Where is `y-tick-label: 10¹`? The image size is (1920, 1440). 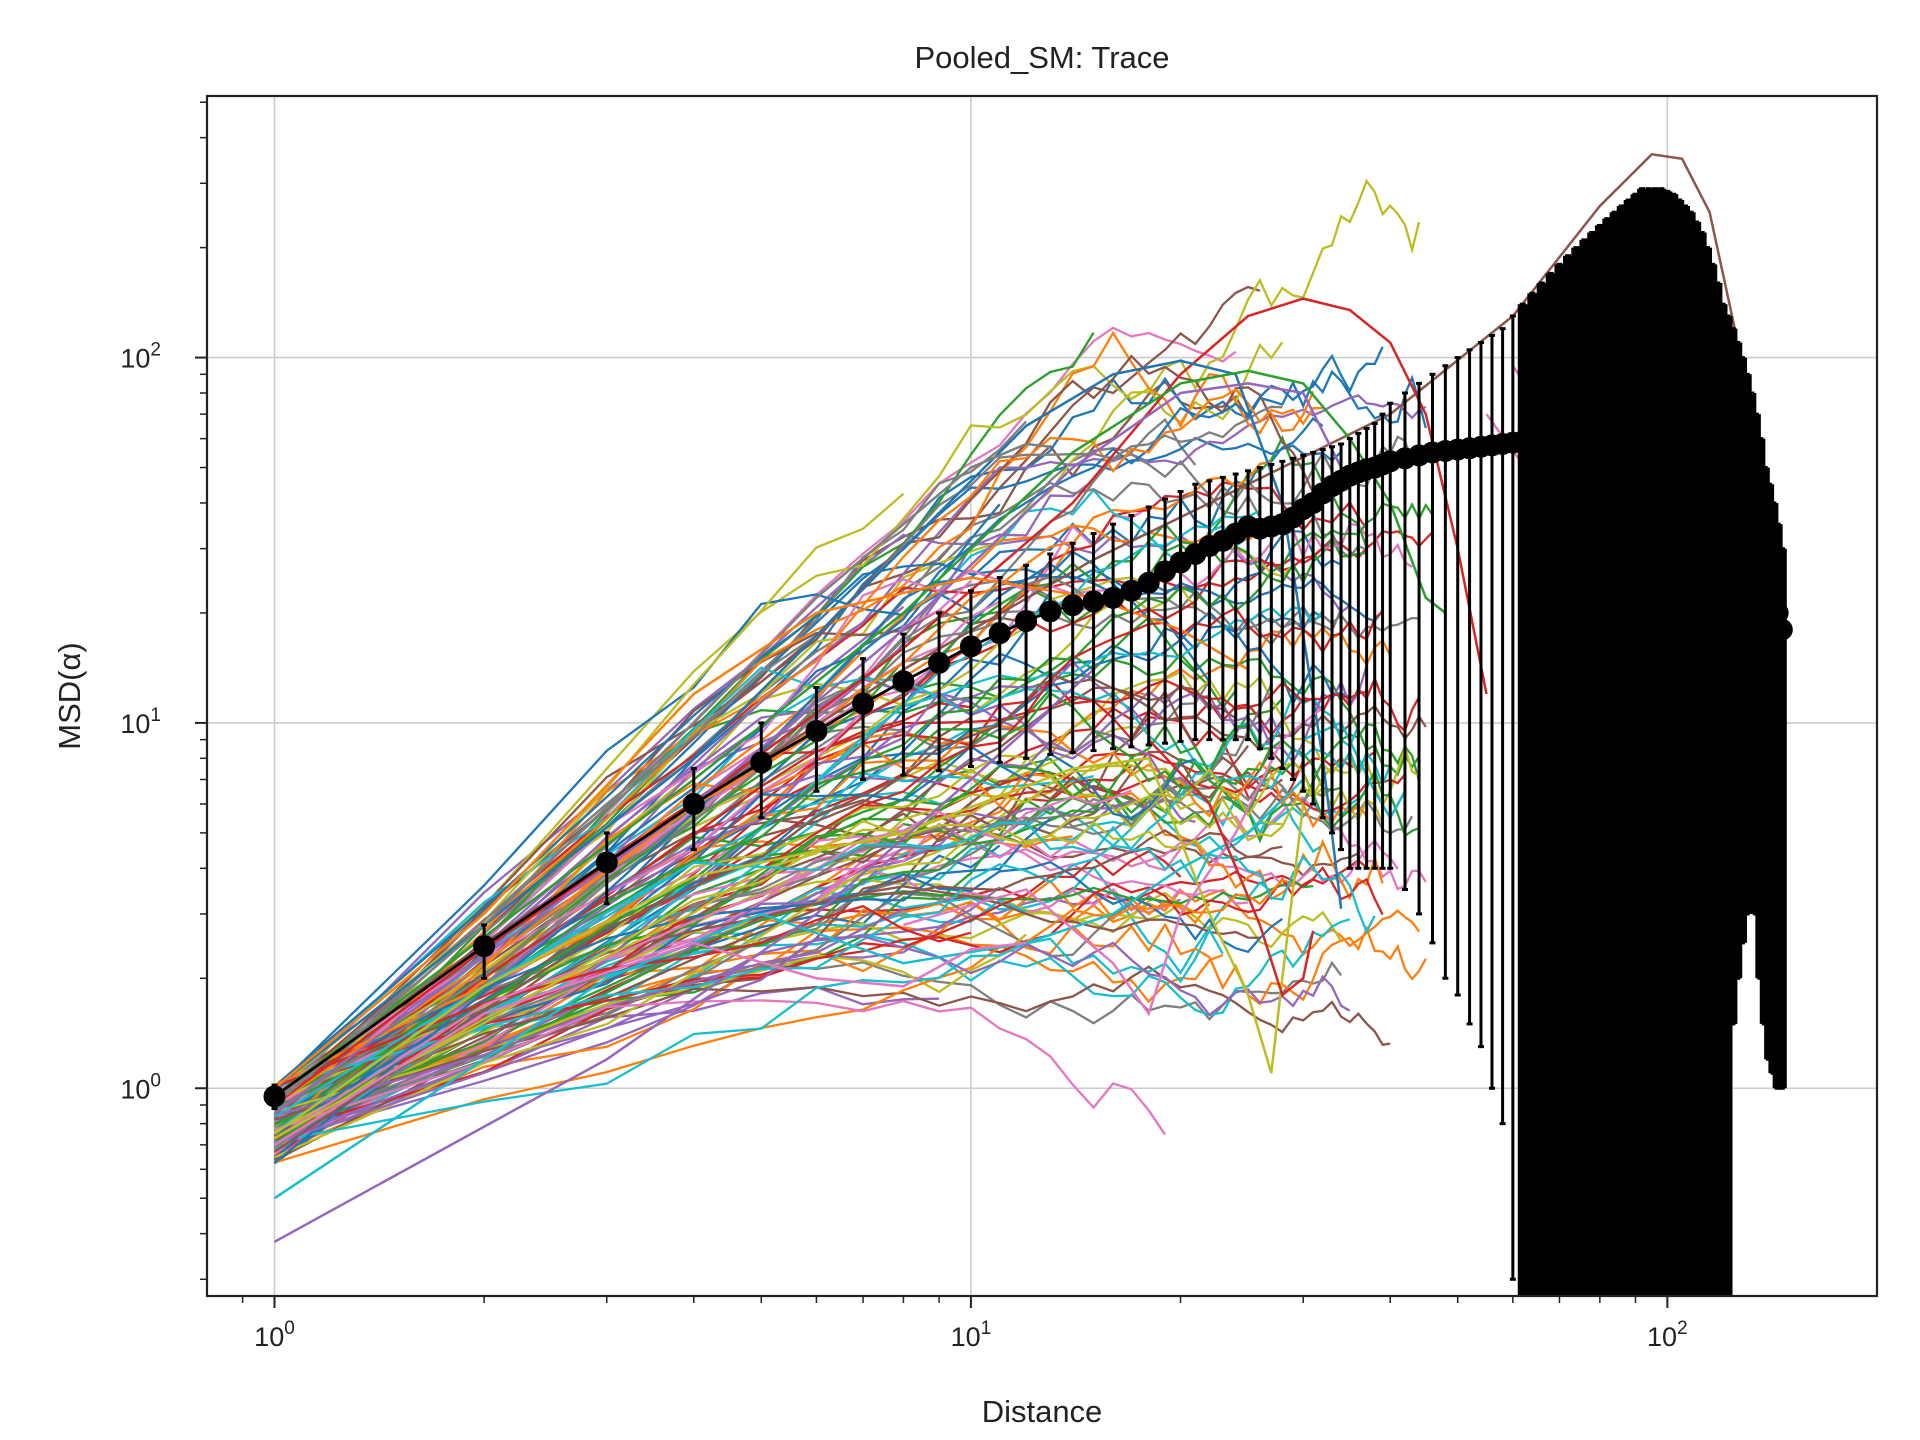 y-tick-label: 10¹ is located at coordinates (140, 722).